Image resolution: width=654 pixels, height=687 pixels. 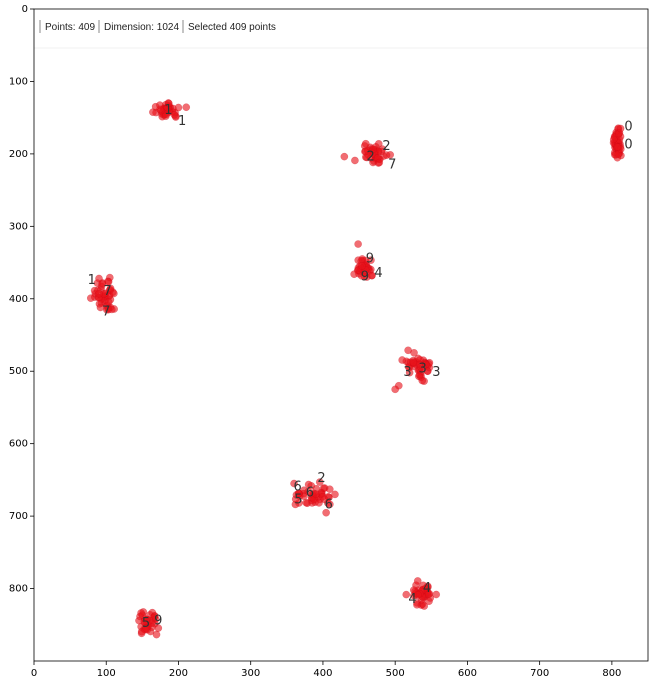 I want to click on points-count-label: Points: 409, so click(x=70, y=27).